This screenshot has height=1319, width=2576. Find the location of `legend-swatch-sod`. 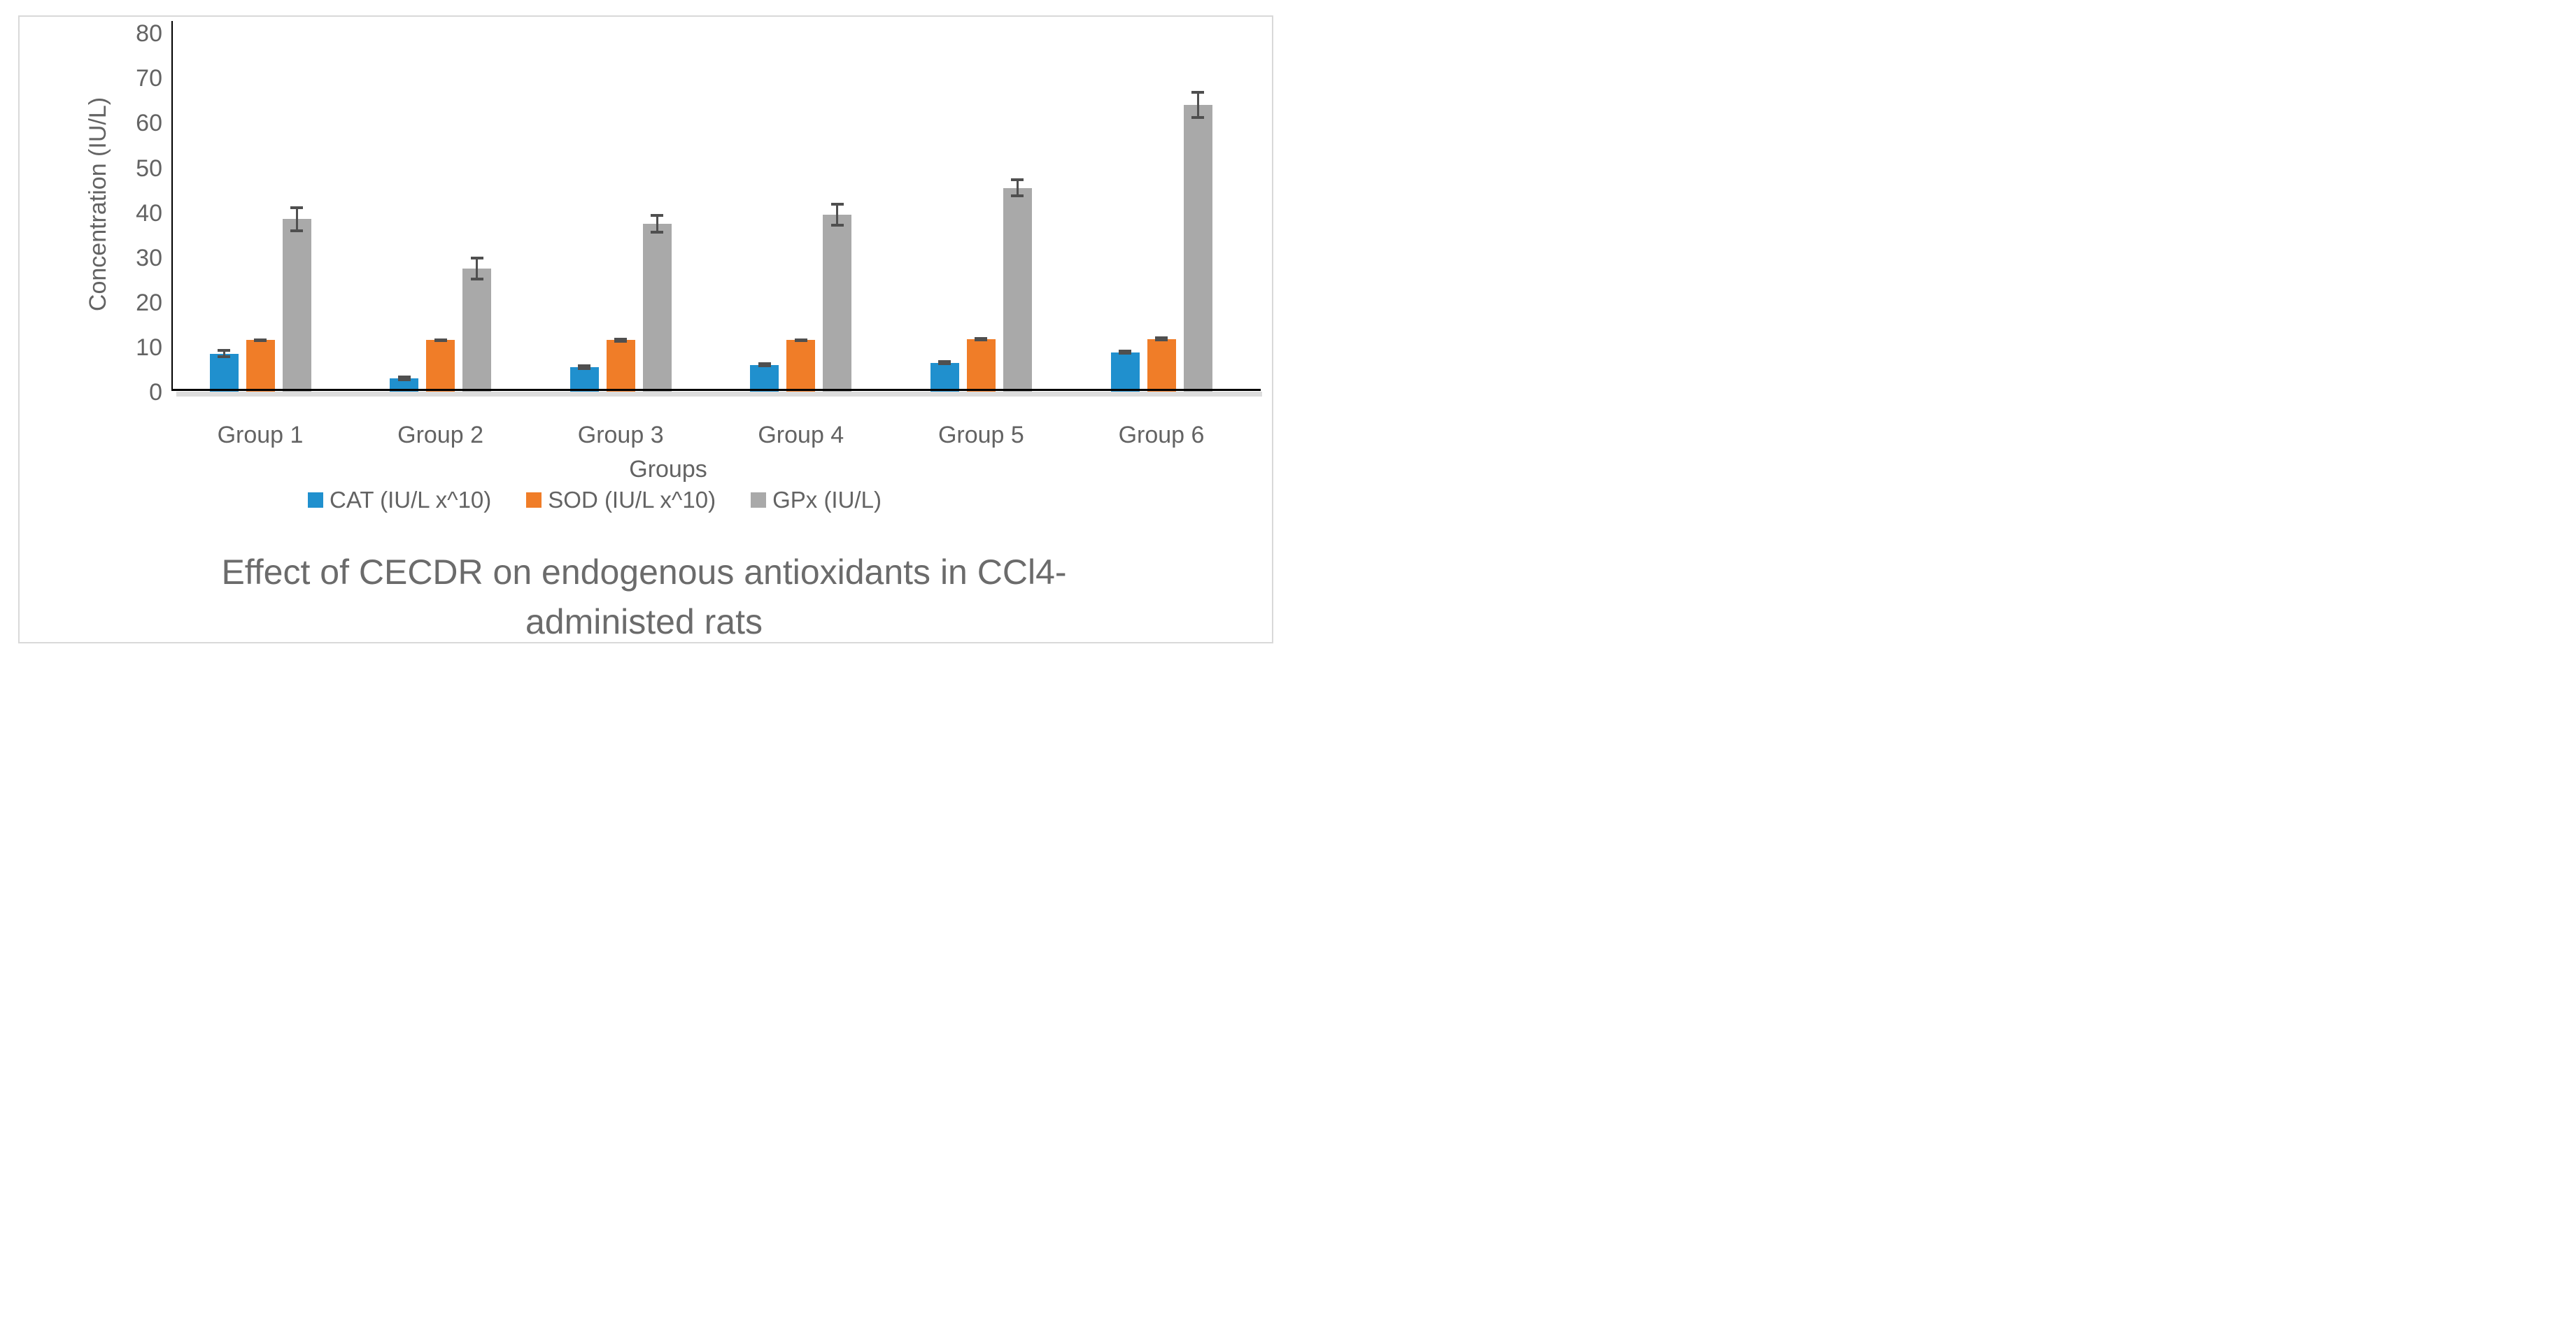

legend-swatch-sod is located at coordinates (534, 500).